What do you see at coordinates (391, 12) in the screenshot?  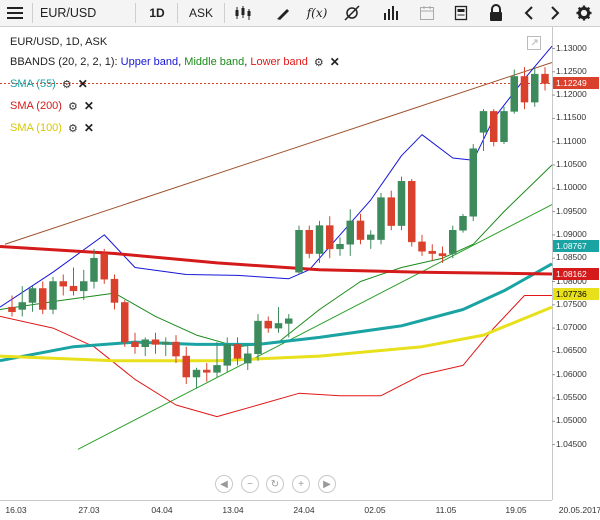 I see `volume-bars-icon` at bounding box center [391, 12].